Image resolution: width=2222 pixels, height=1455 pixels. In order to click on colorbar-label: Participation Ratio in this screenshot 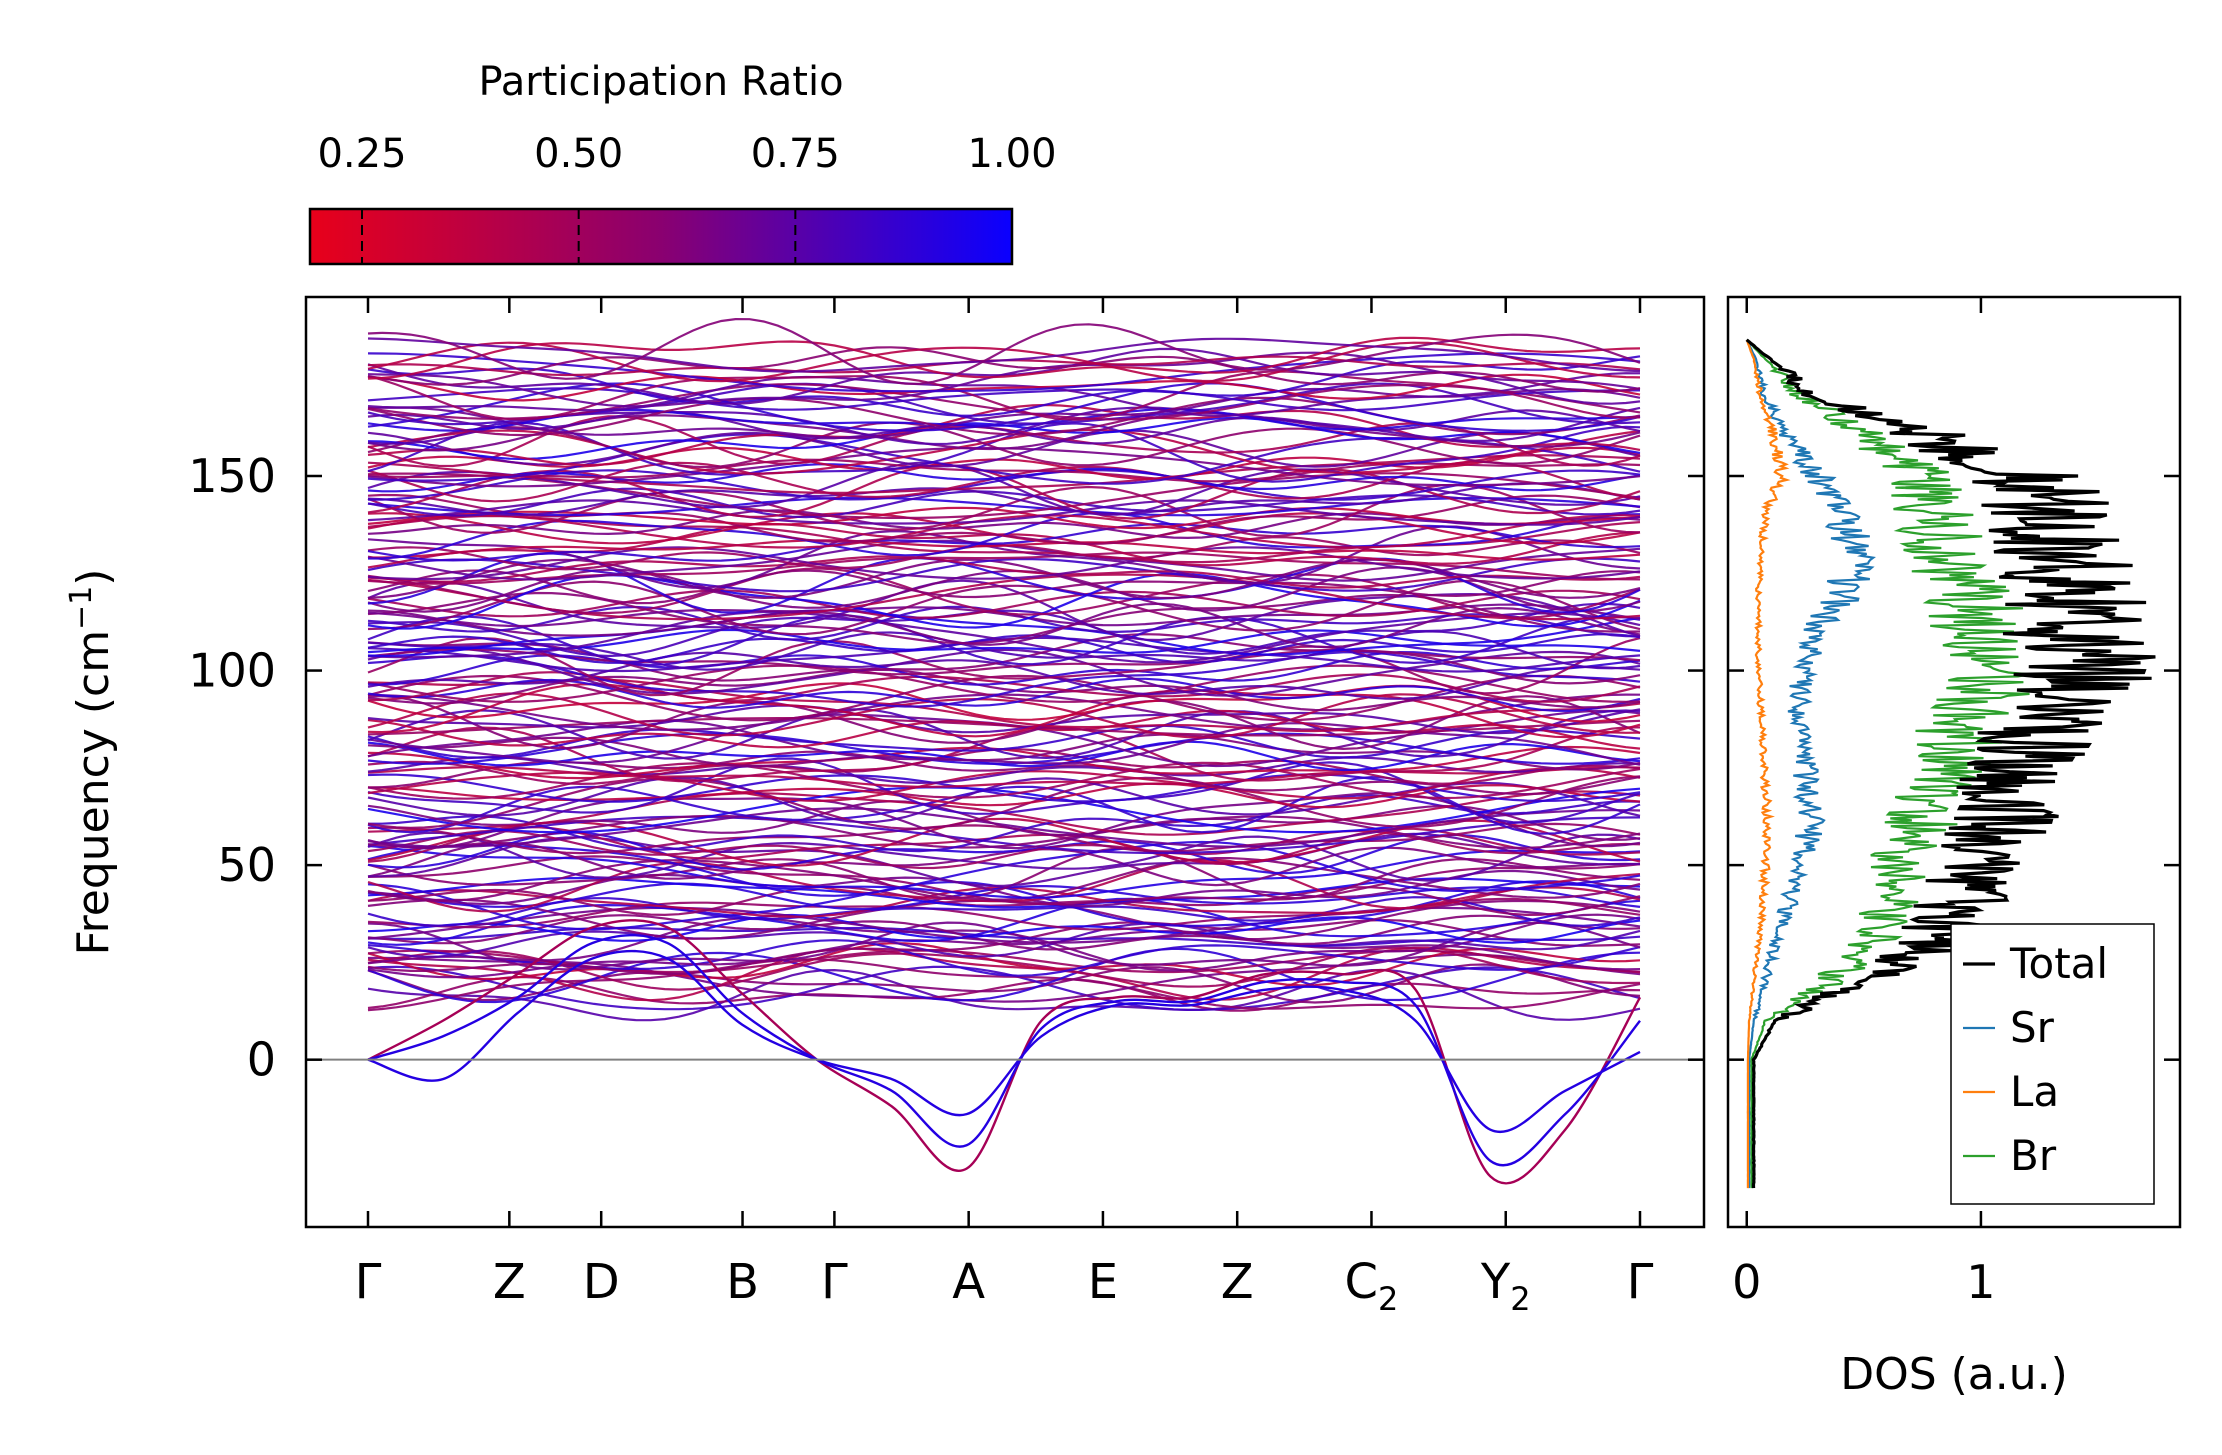, I will do `click(660, 82)`.